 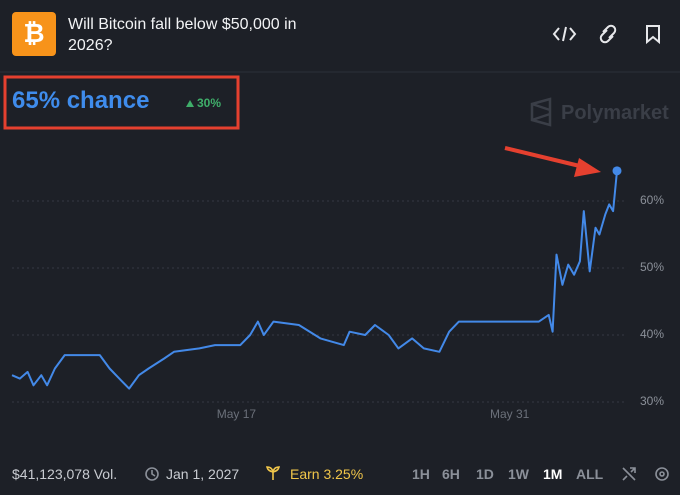 I want to click on bitcoin-symbol: ₿, so click(x=33, y=33).